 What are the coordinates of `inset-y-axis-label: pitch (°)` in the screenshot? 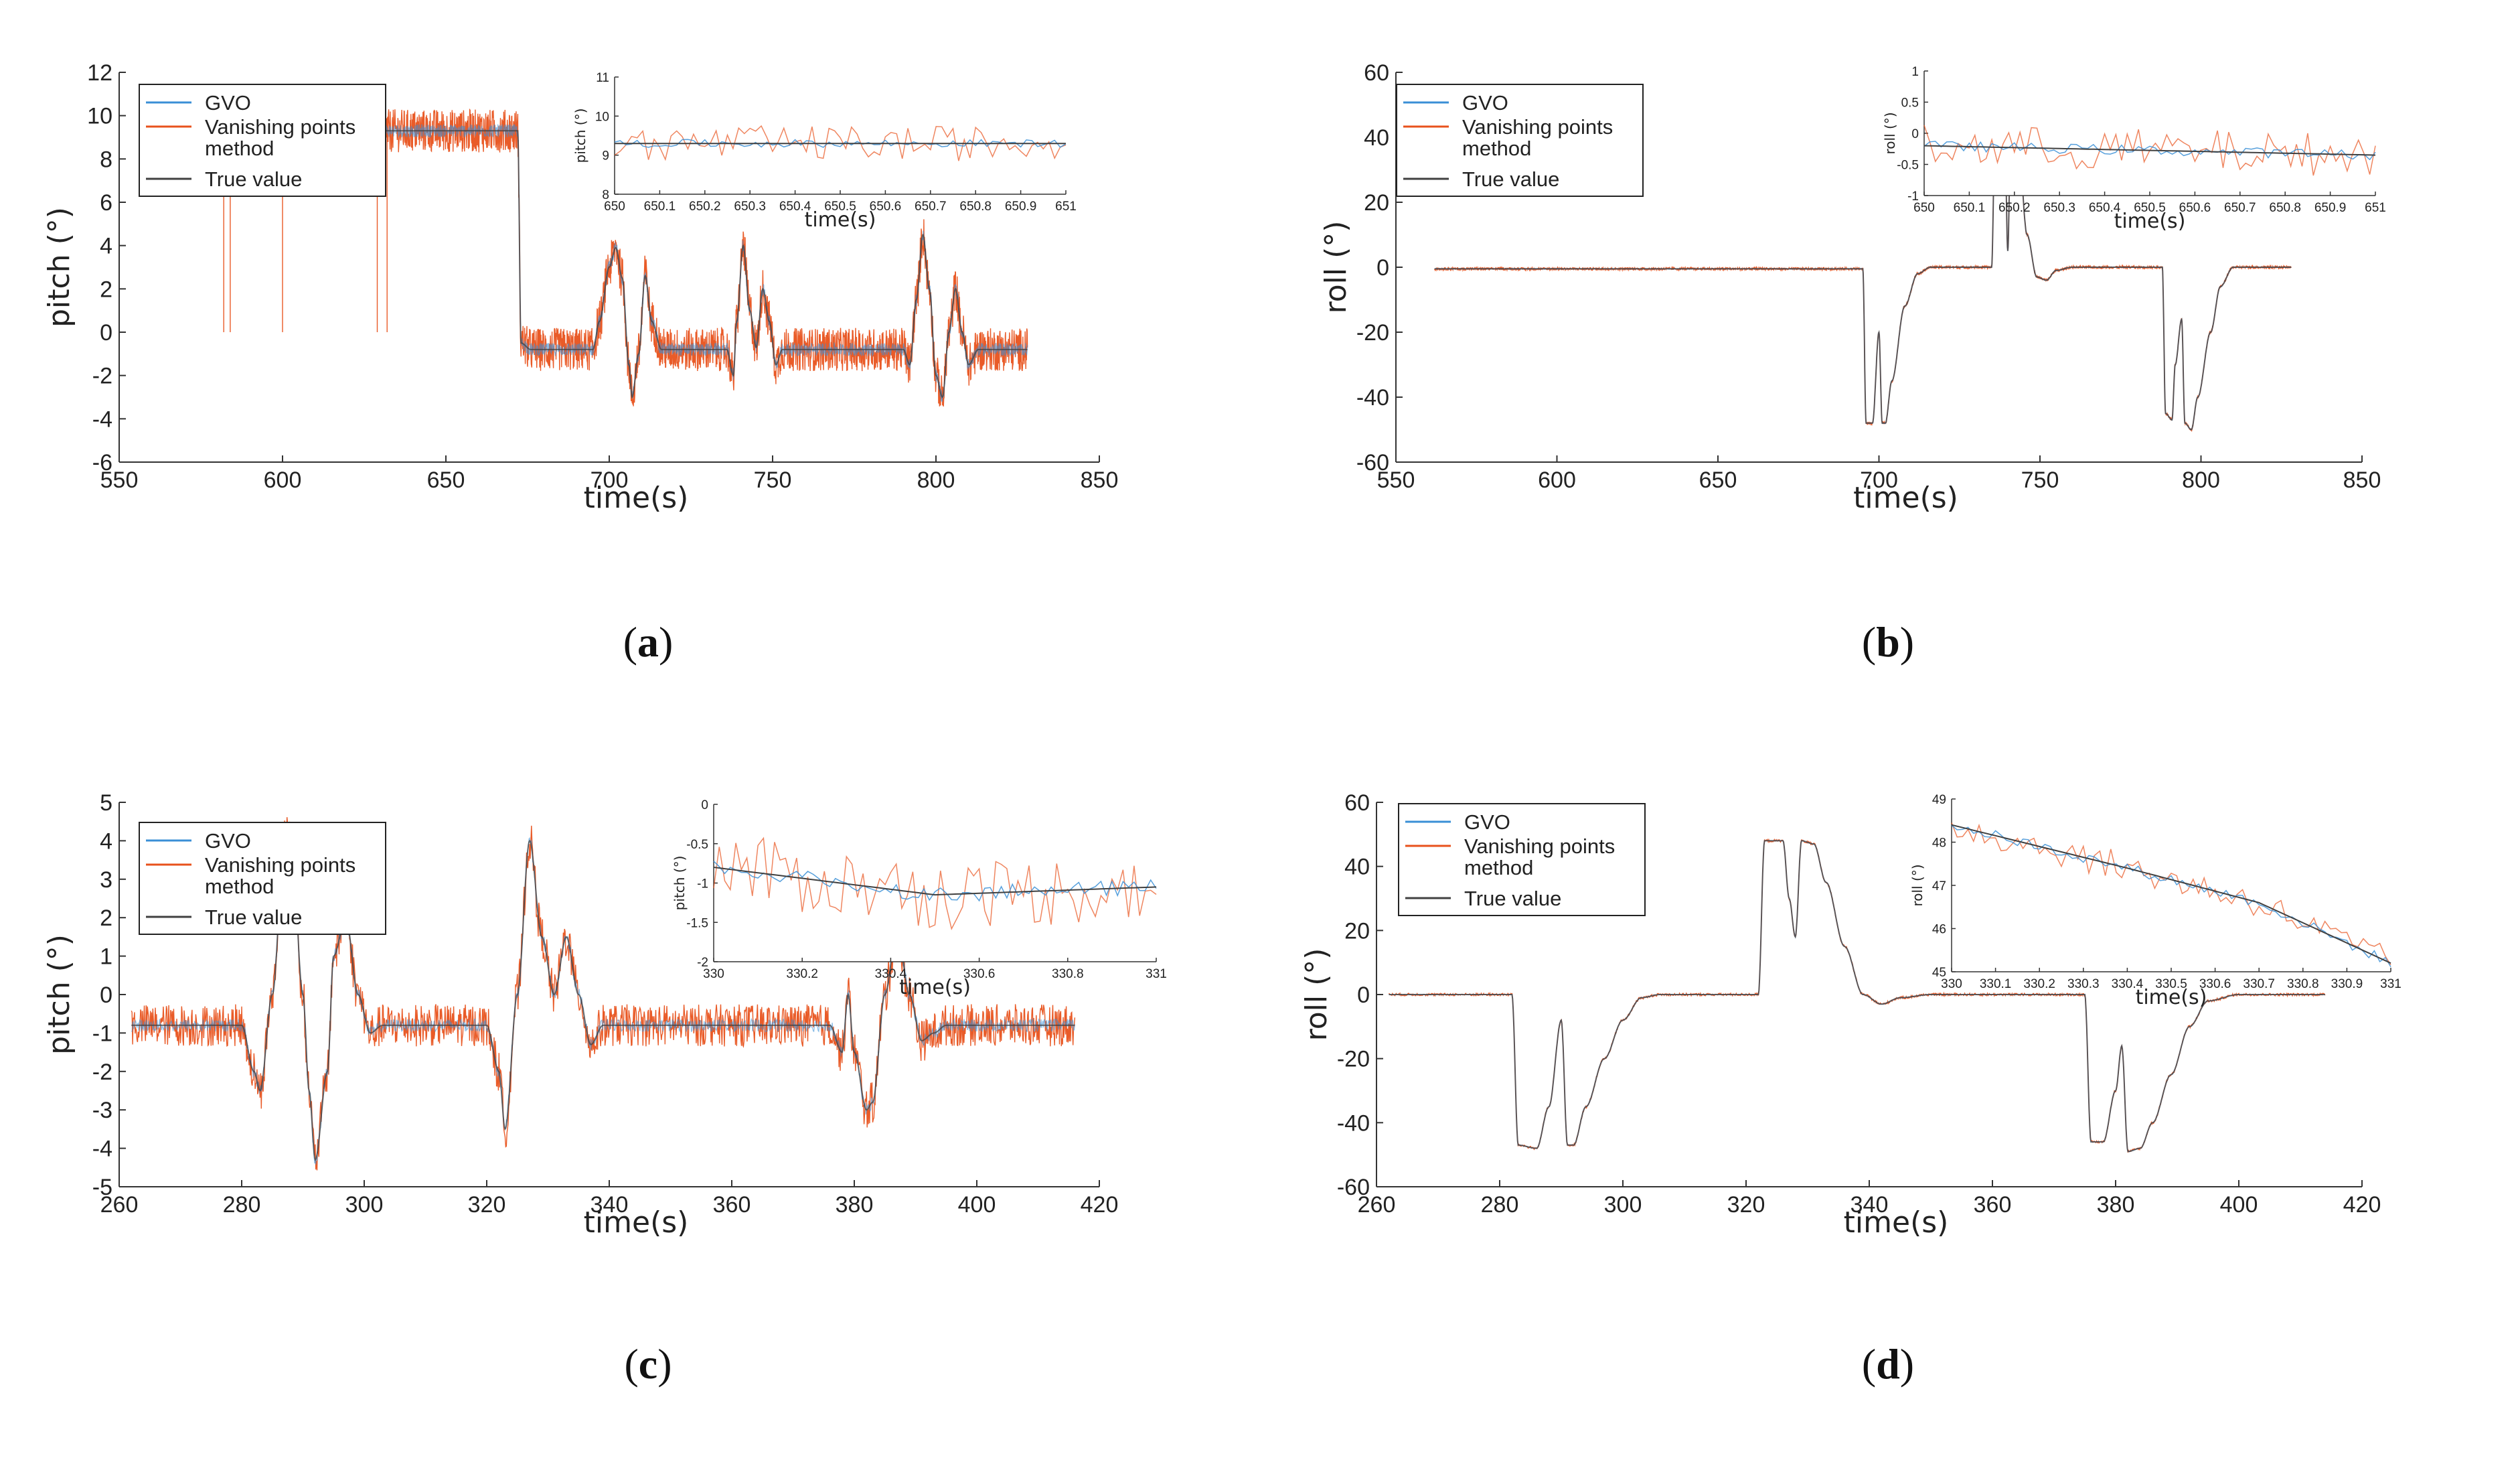 It's located at (580, 135).